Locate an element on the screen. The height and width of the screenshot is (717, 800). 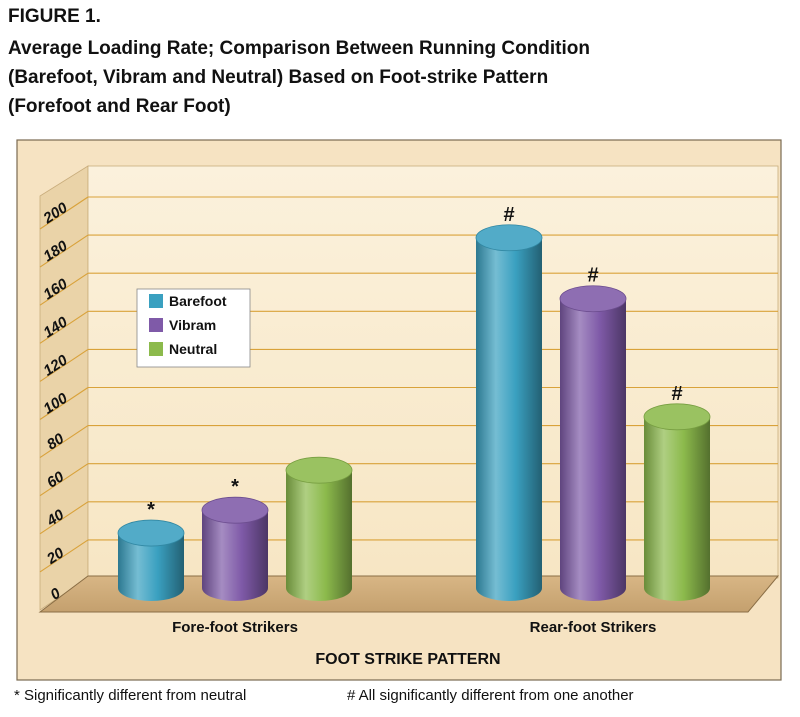
legend: Barefoot Vibram Neutral is located at coordinates (193, 328).